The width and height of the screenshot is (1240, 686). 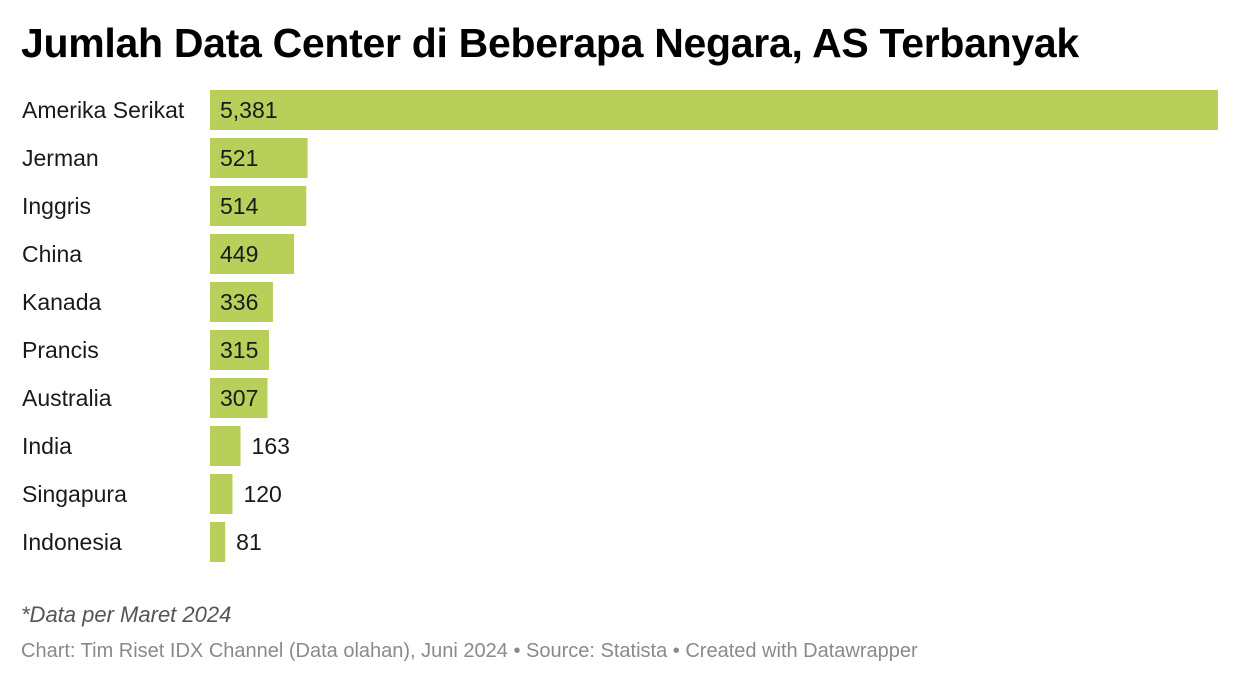 What do you see at coordinates (262, 494) in the screenshot?
I see `value-label: 120` at bounding box center [262, 494].